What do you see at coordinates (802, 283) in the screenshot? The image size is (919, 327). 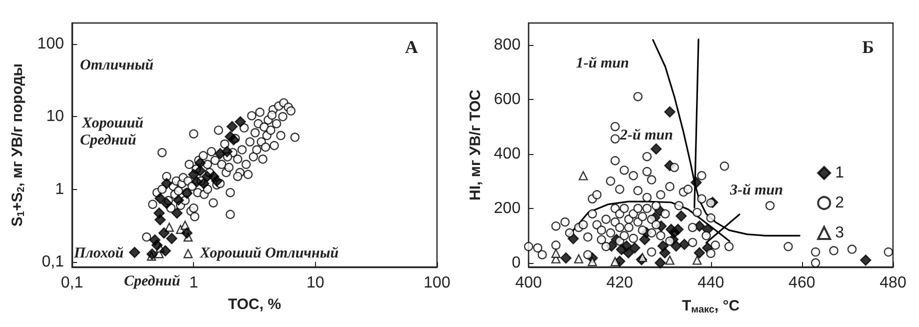 I see `x-tick-label: 460` at bounding box center [802, 283].